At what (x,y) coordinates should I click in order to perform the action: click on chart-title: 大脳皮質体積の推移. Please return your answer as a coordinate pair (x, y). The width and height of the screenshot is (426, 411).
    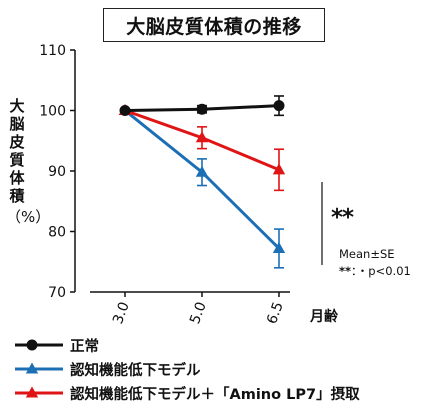
    Looking at the image, I should click on (214, 25).